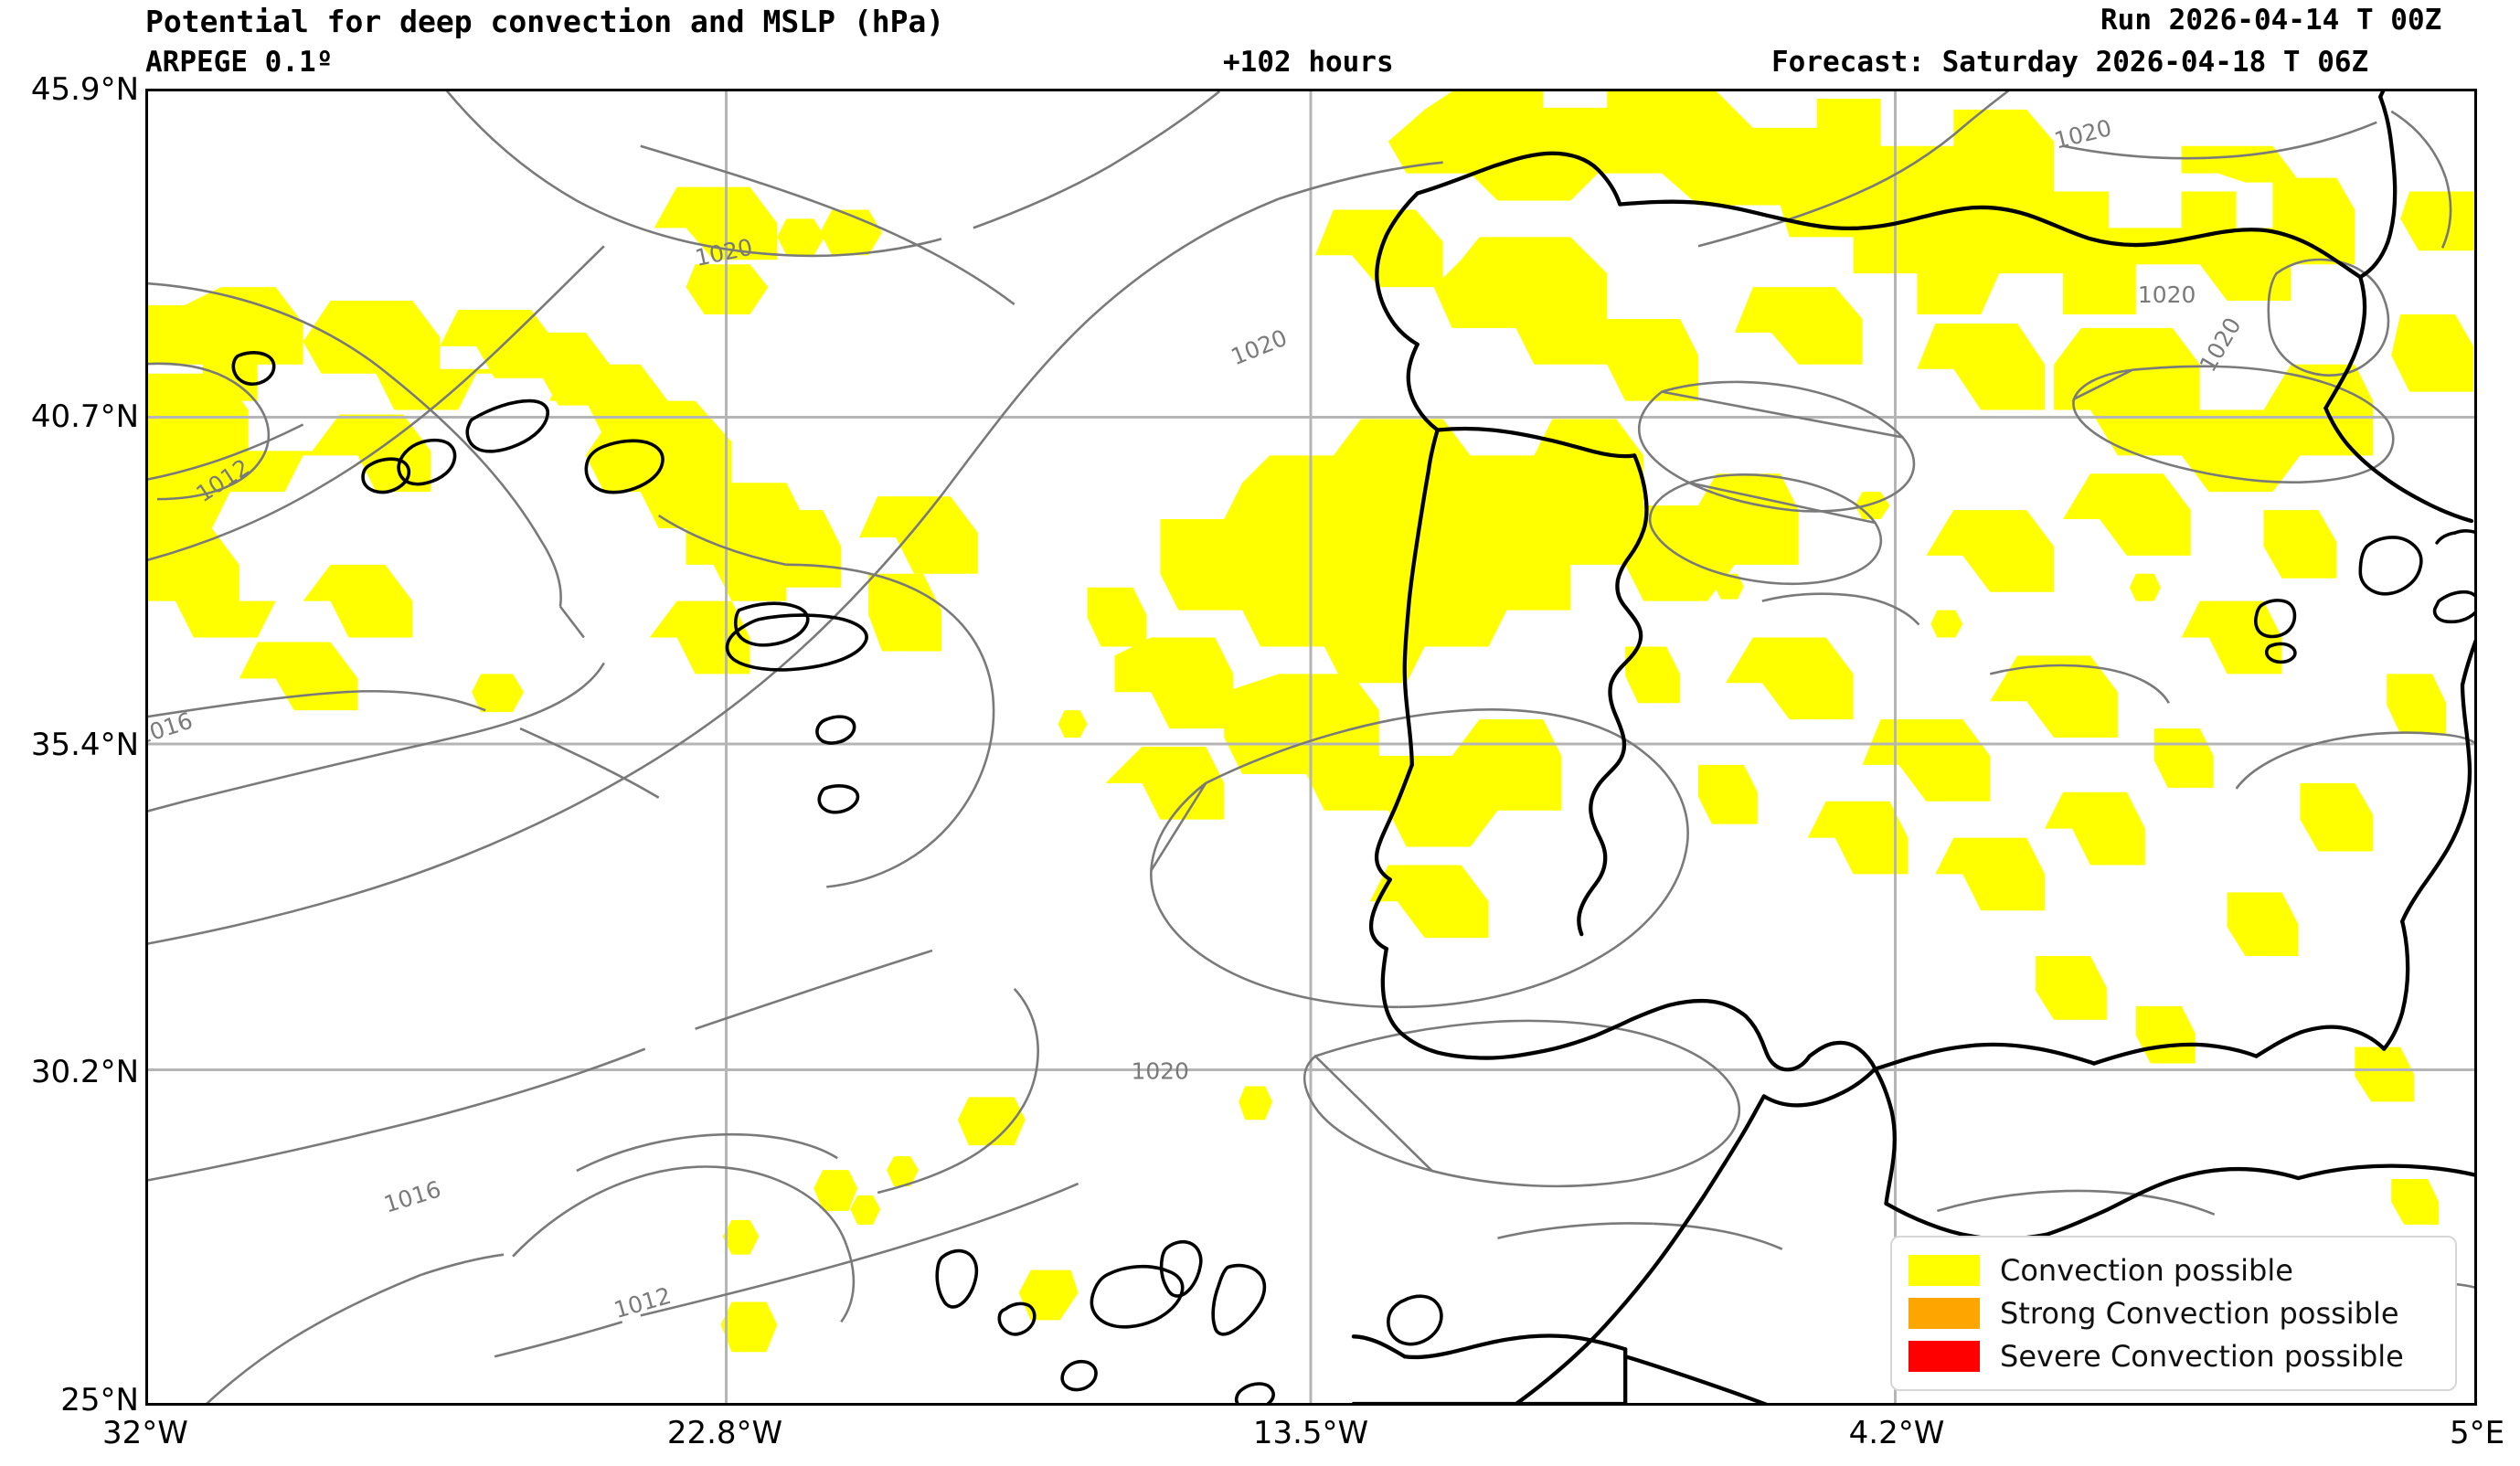 Image resolution: width=2520 pixels, height=1466 pixels. I want to click on island-gran-canaria, so click(1415, 1320).